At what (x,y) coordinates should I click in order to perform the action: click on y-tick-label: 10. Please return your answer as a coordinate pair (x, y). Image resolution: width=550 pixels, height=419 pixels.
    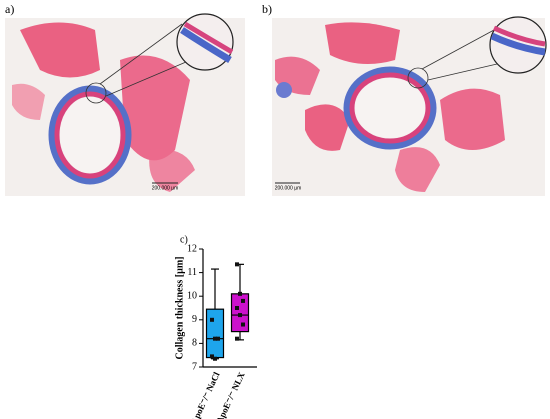
    Looking at the image, I should click on (192, 295).